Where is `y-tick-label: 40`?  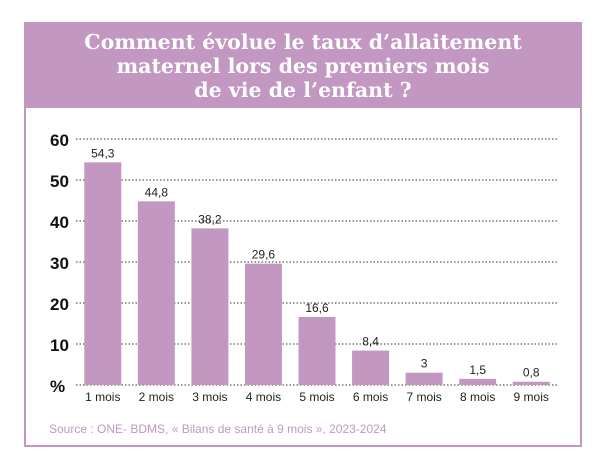
y-tick-label: 40 is located at coordinates (59, 222).